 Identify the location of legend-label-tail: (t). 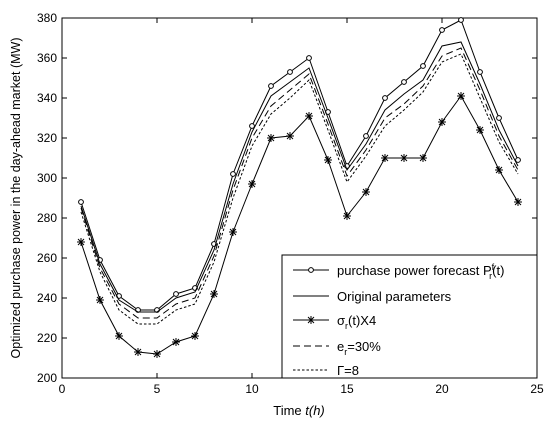
(498, 270).